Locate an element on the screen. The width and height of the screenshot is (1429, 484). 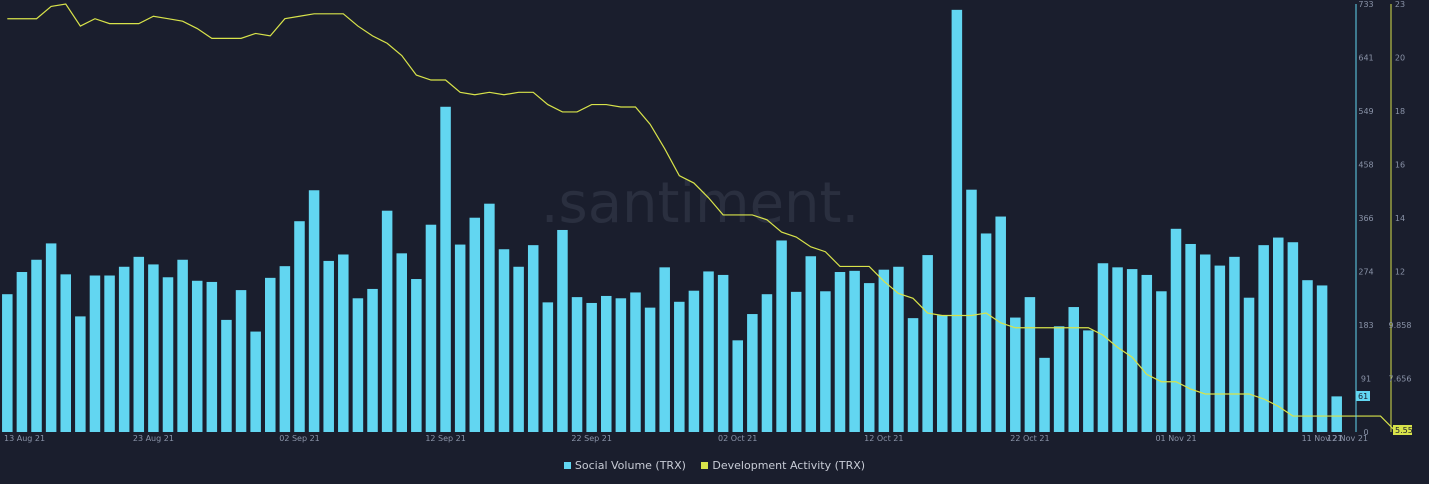
legend-label-development-activity: Development Activity (TRX) is located at coordinates (789, 465).